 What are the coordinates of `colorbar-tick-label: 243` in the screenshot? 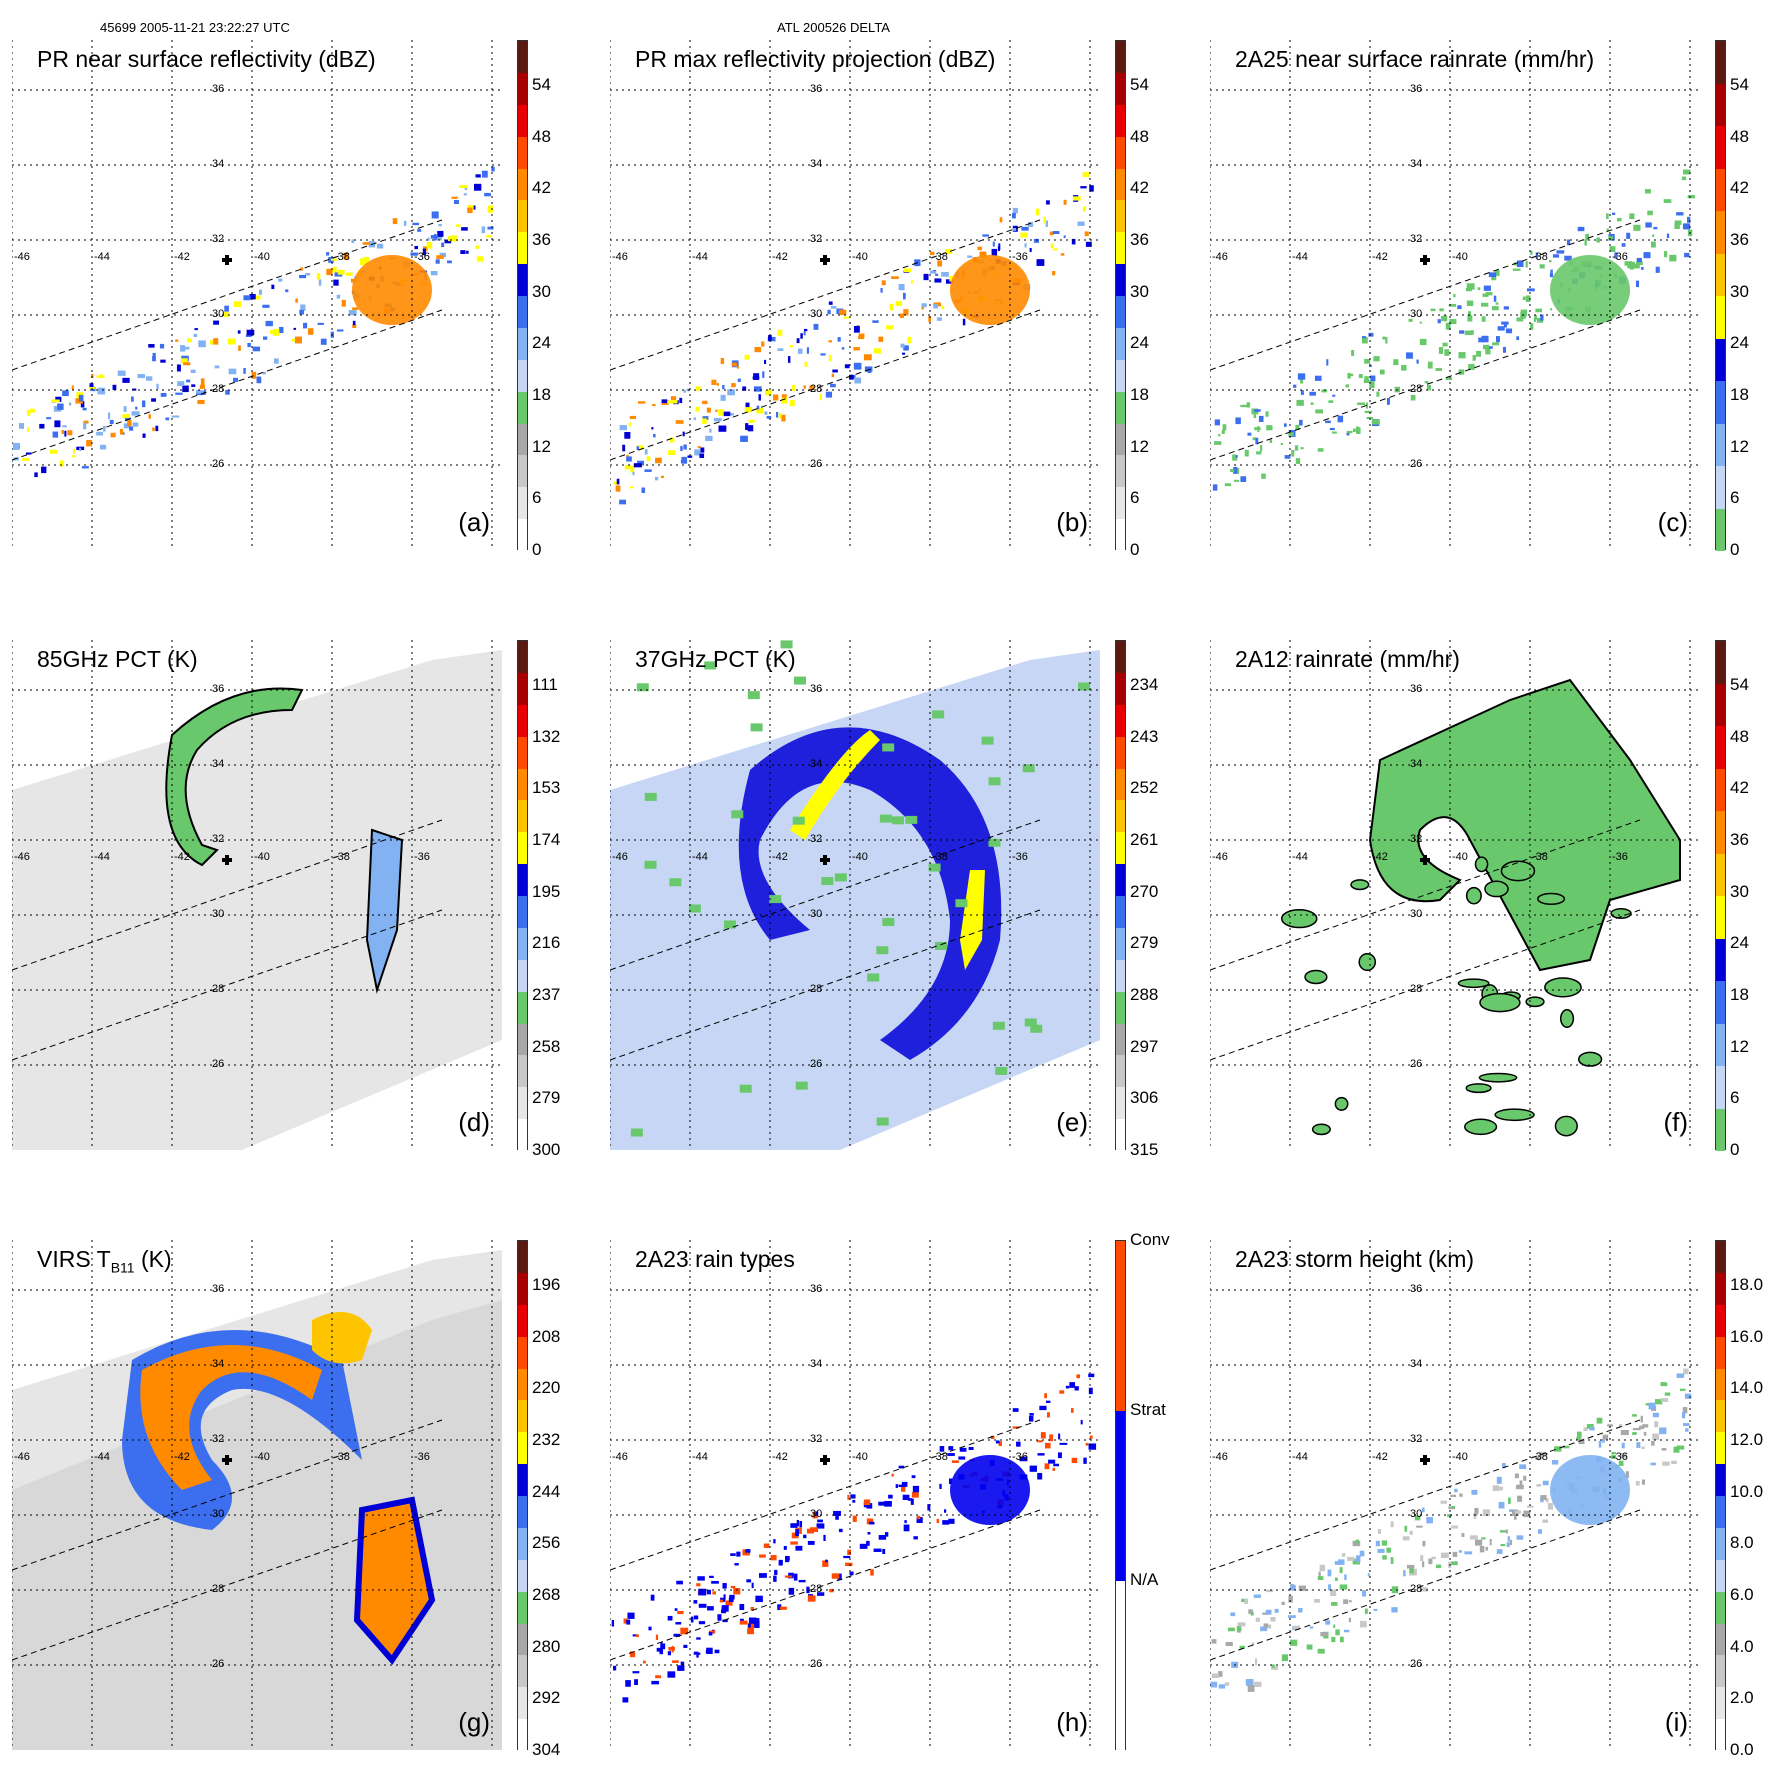 It's located at (1144, 736).